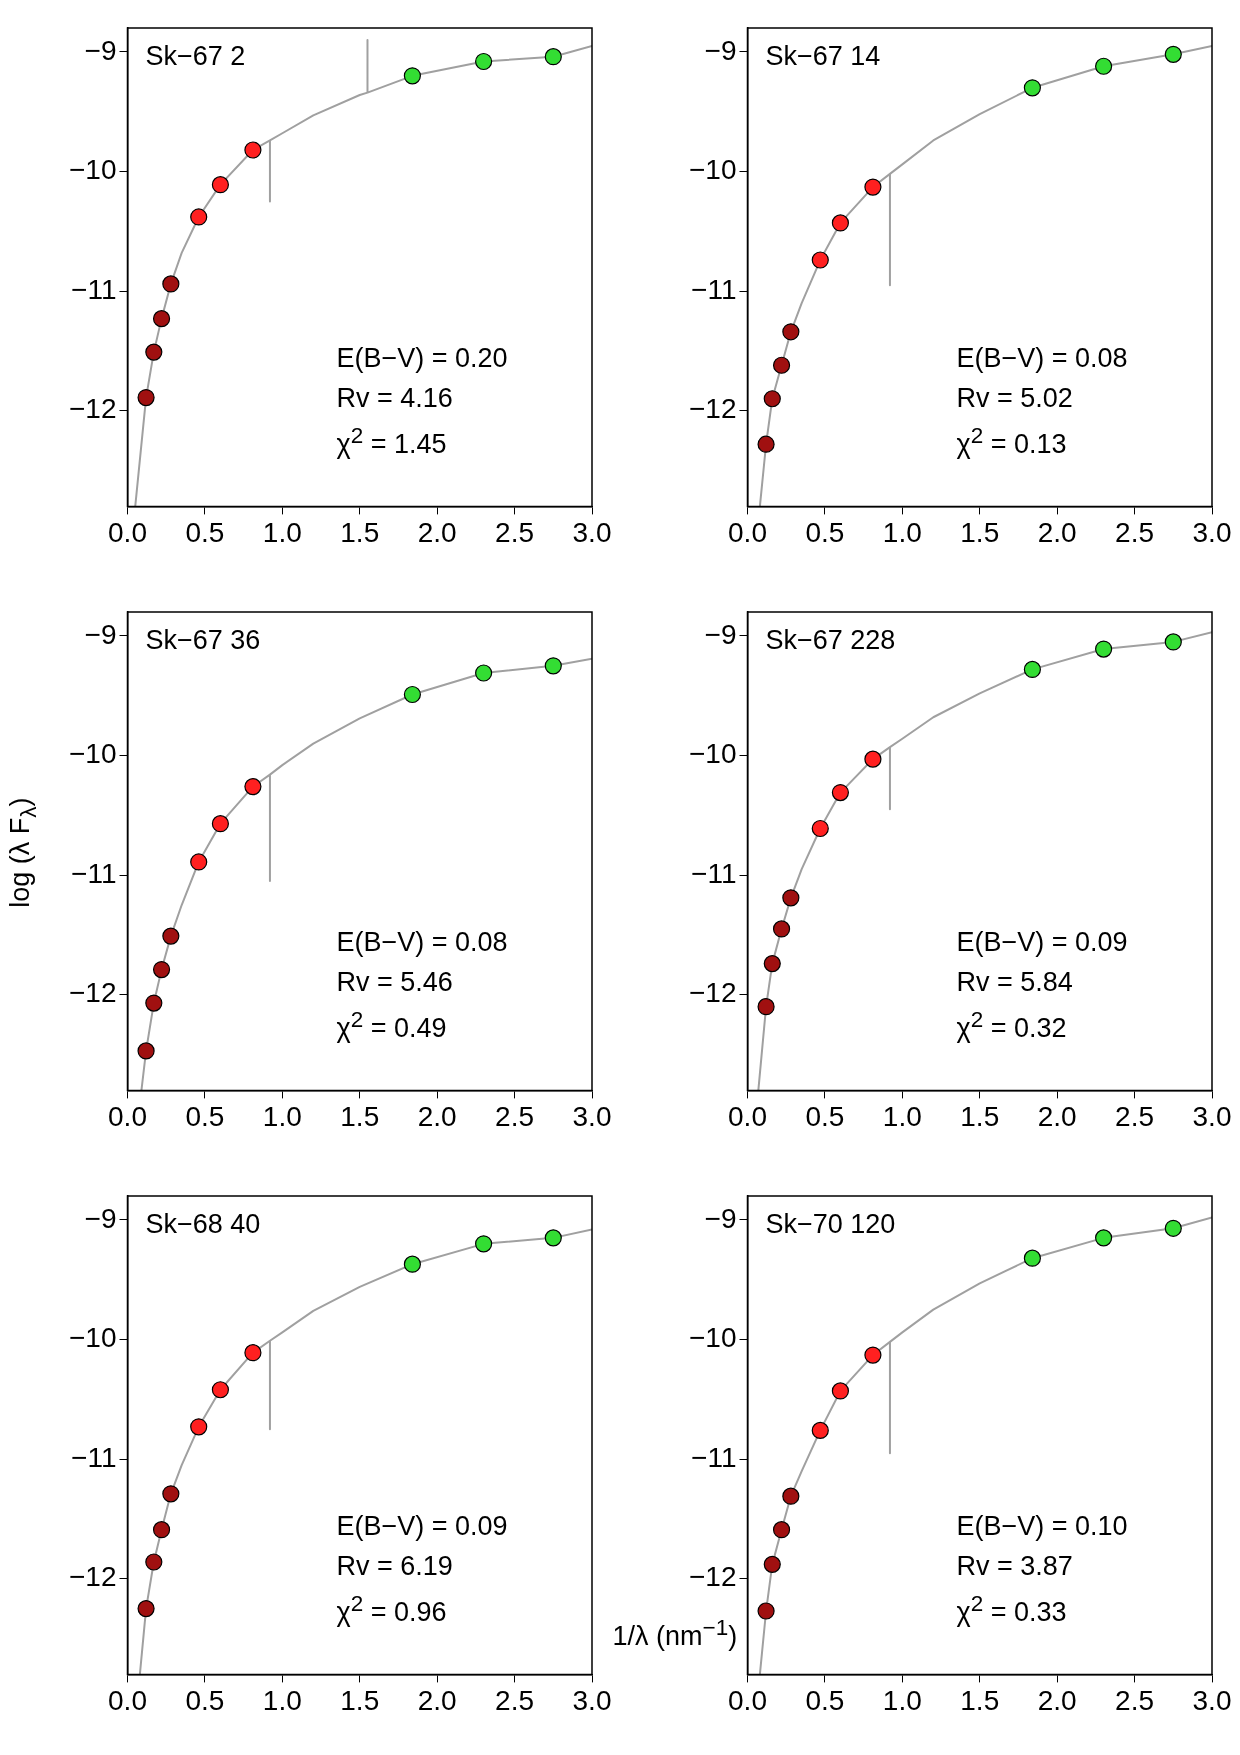 This screenshot has height=1755, width=1240. What do you see at coordinates (830, 1224) in the screenshot?
I see `text: Sk−70 120` at bounding box center [830, 1224].